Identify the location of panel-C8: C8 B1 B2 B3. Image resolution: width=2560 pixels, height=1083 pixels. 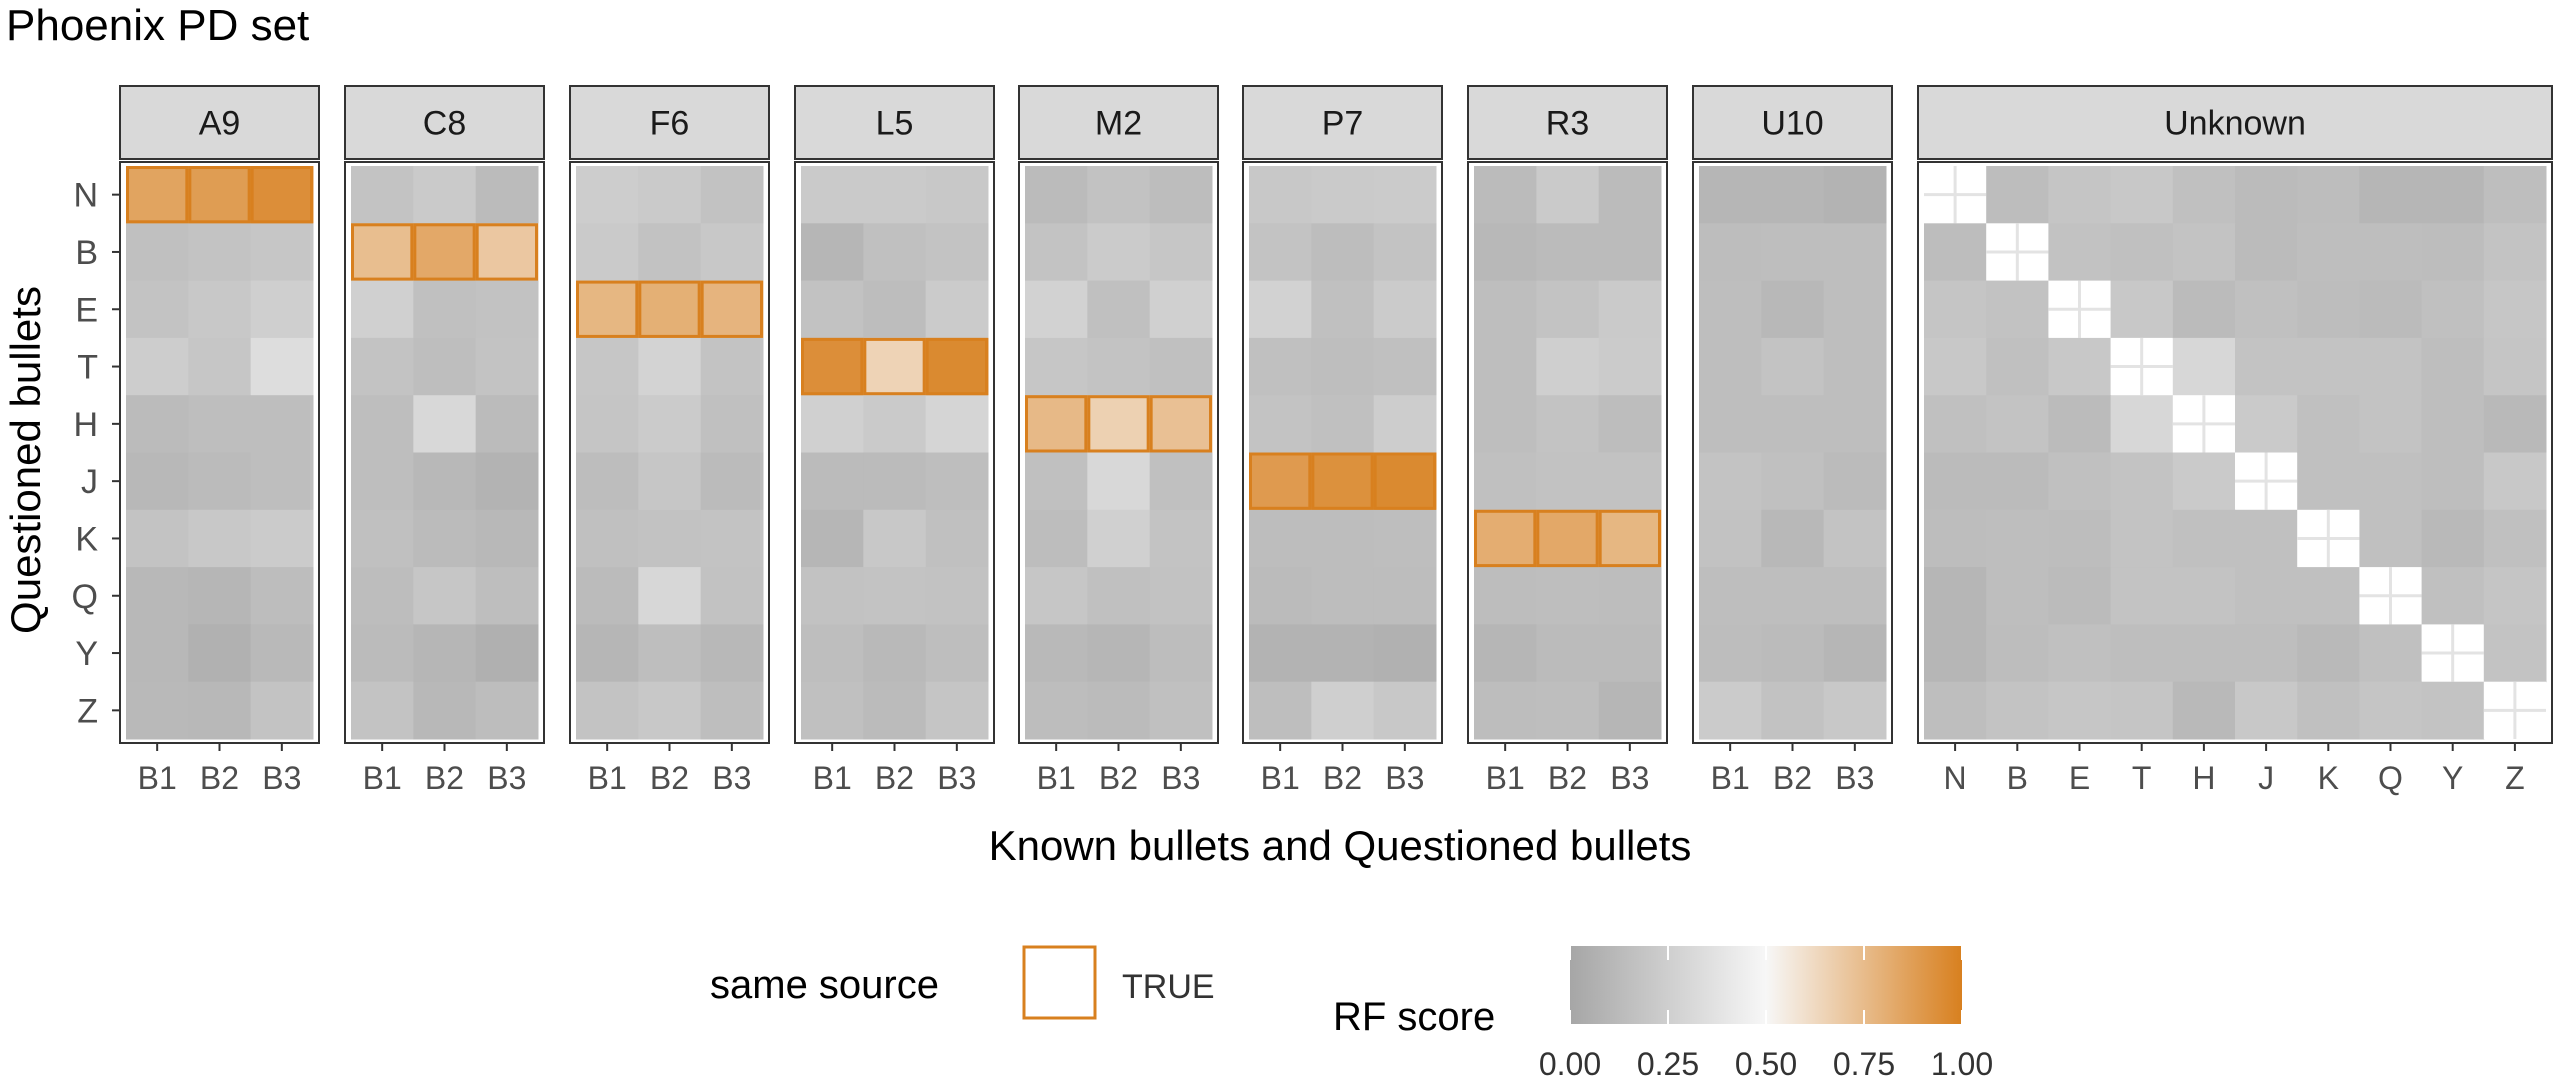
(444, 440).